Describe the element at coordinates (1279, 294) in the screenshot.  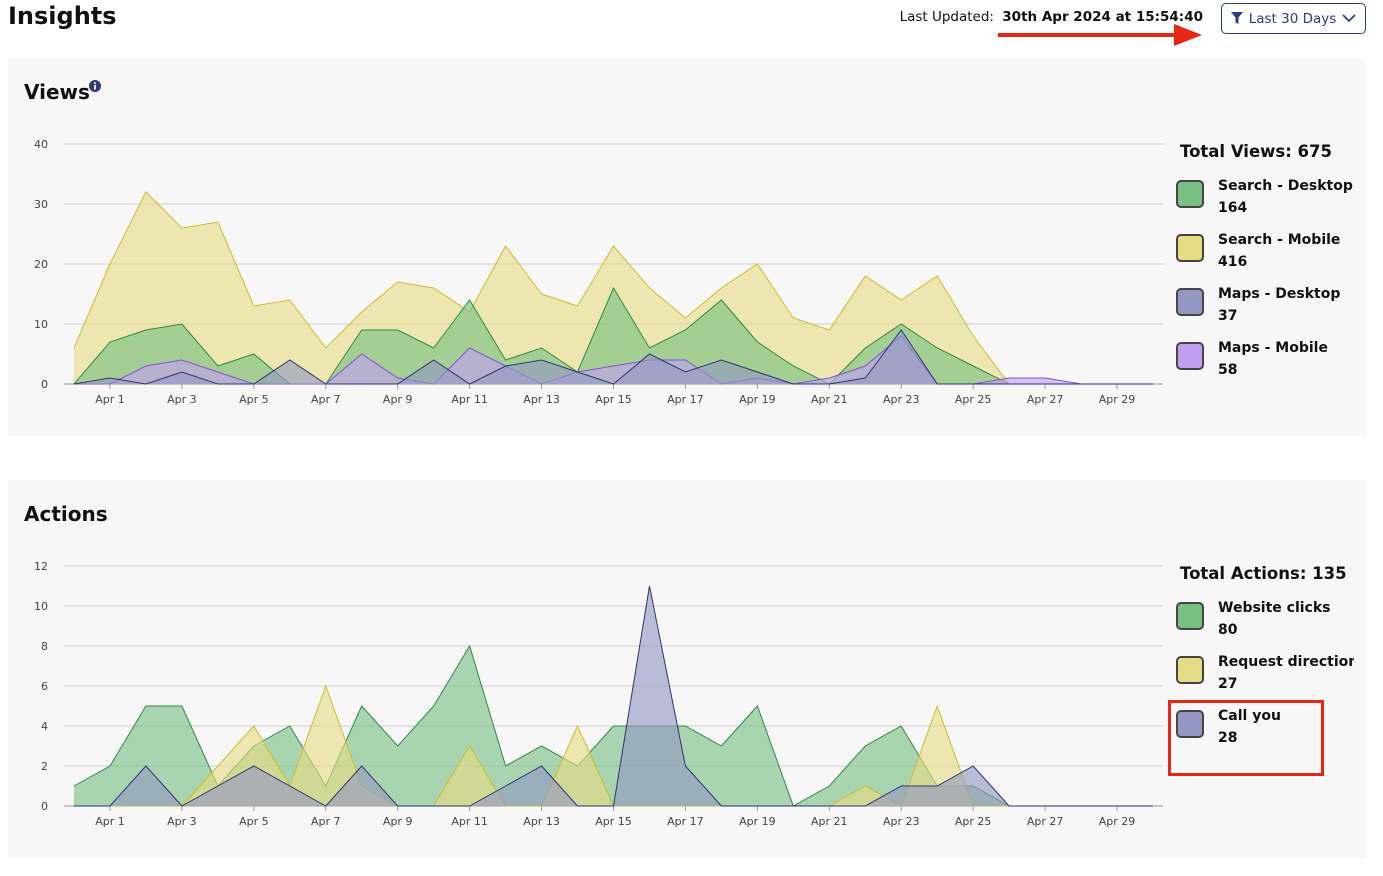
I see `legend-label: Maps - Desktop` at that location.